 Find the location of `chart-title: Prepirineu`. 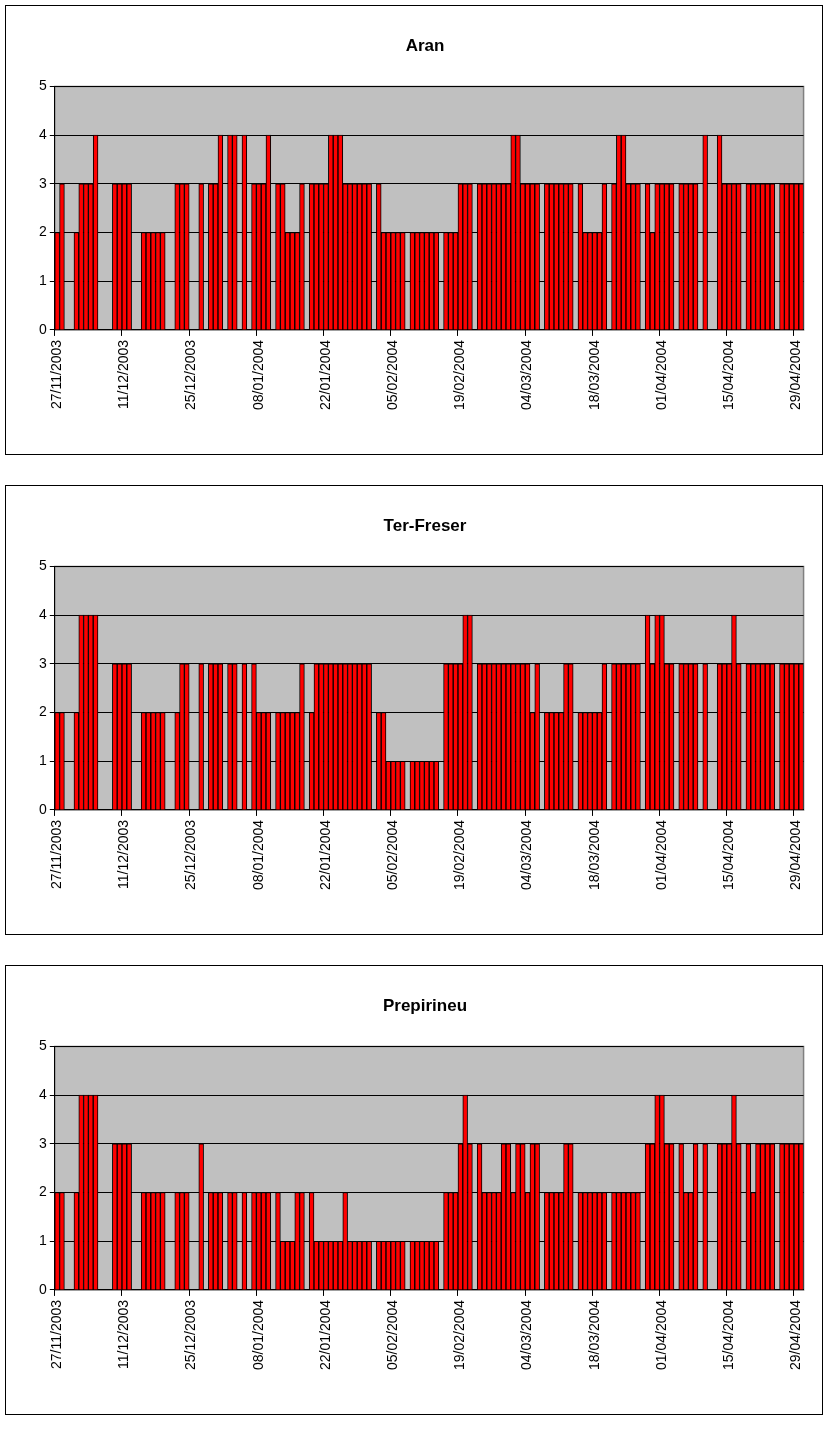

chart-title: Prepirineu is located at coordinates (425, 1005).